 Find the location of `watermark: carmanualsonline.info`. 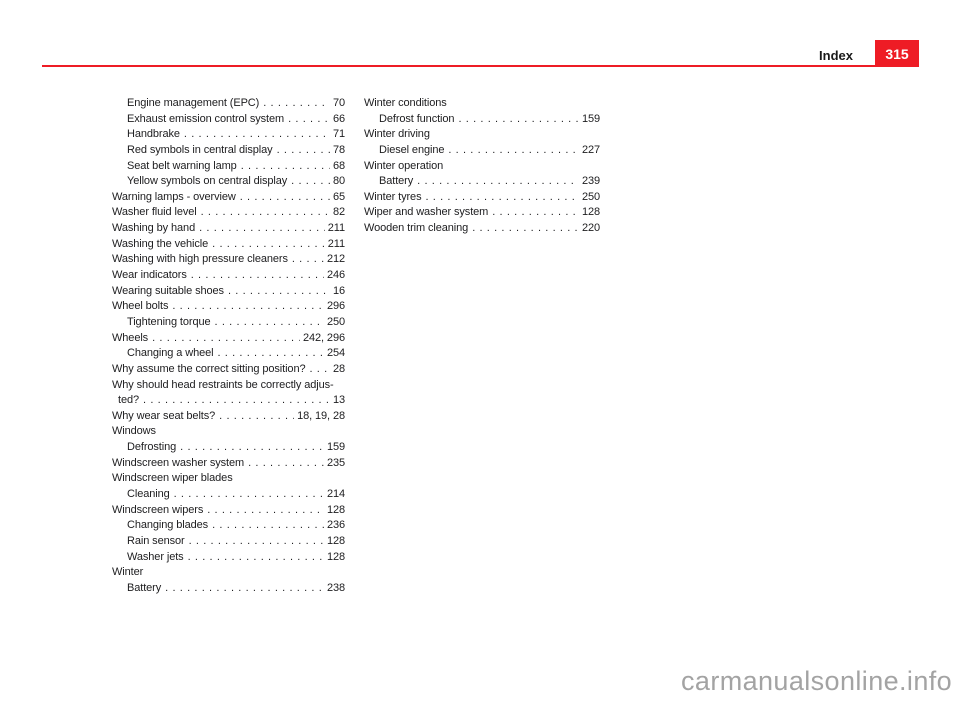

watermark: carmanualsonline.info is located at coordinates (817, 681).